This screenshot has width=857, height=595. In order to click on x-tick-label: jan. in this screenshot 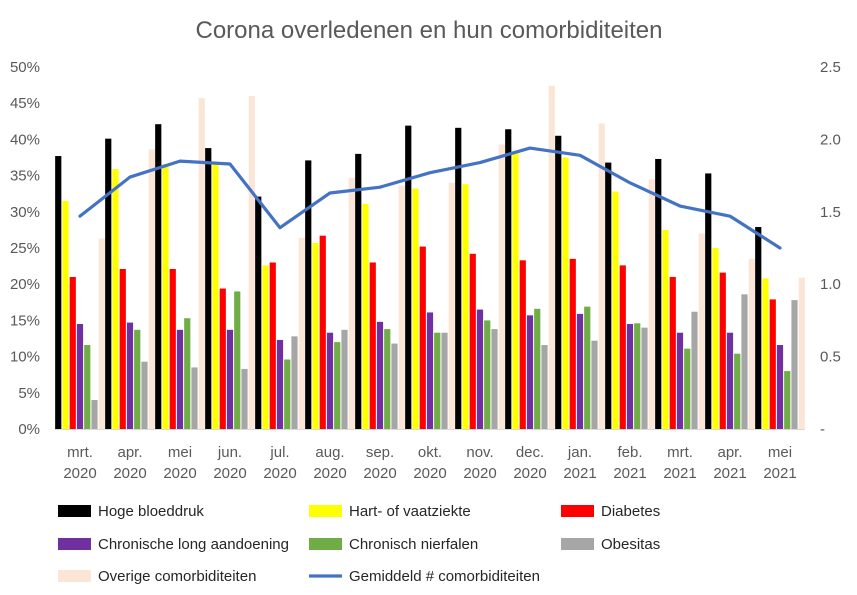, I will do `click(579, 452)`.